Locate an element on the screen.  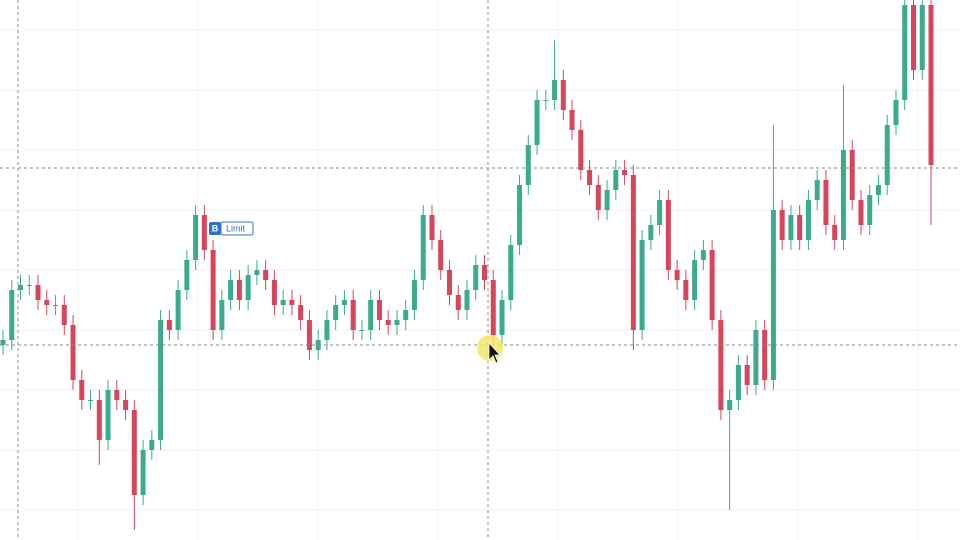
order-label: B Limit is located at coordinates (231, 228).